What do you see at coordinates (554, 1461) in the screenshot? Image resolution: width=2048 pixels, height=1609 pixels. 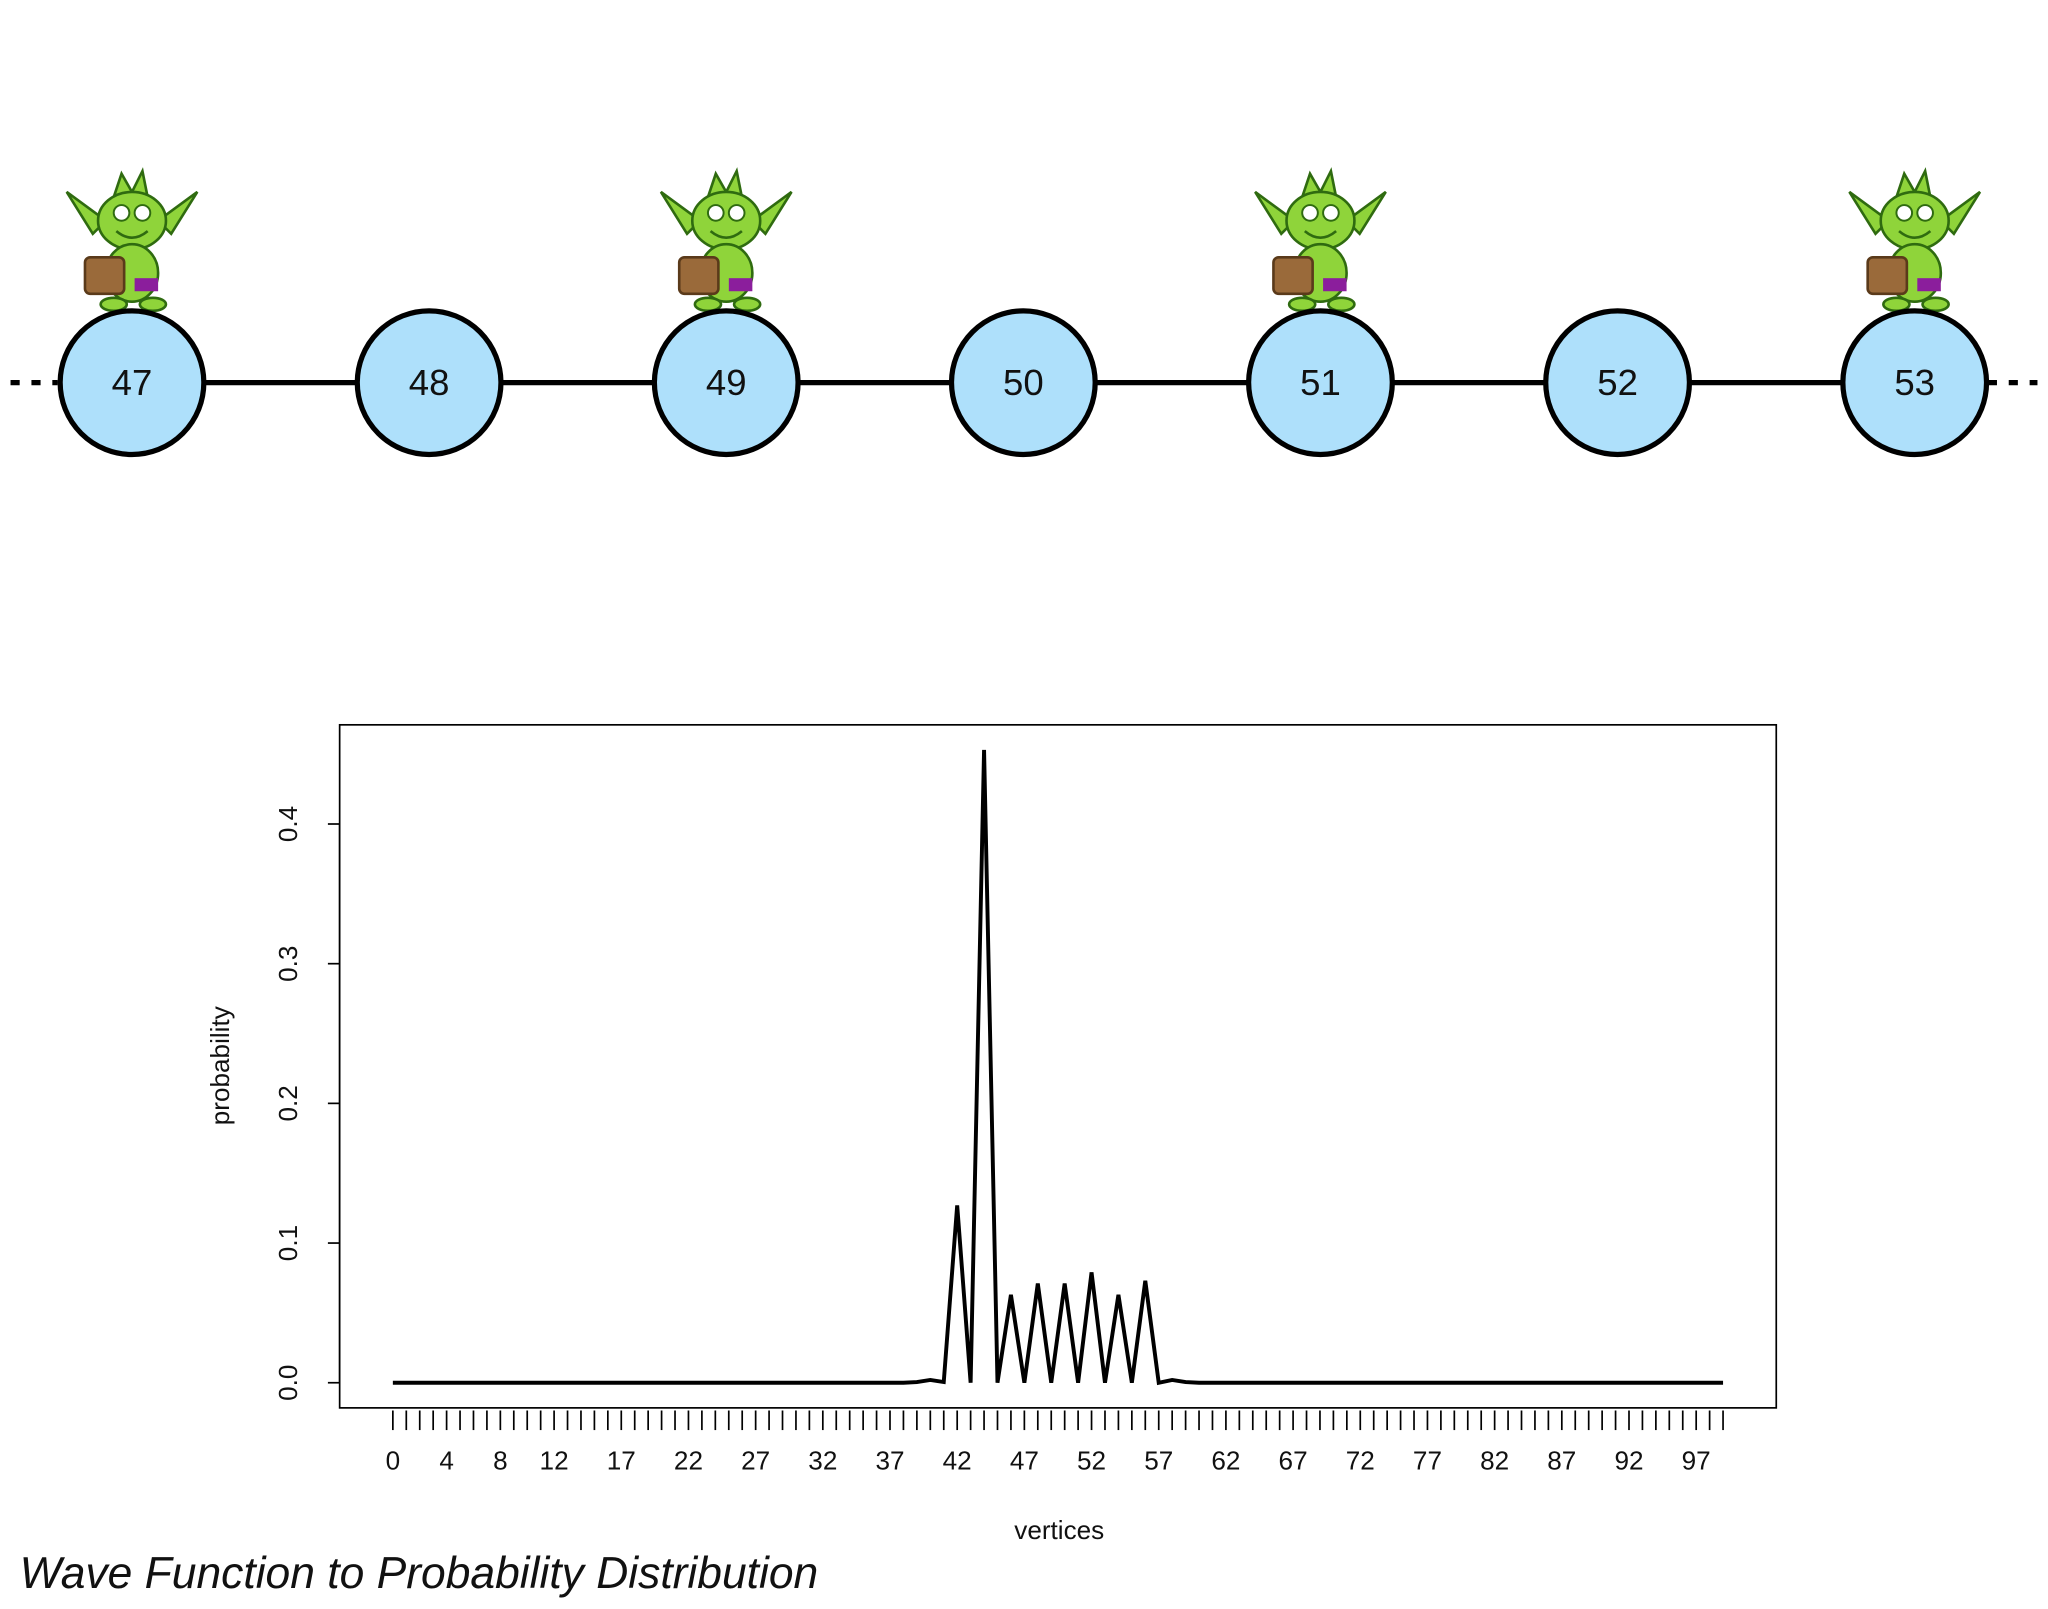 I see `x-tick-label: 12` at bounding box center [554, 1461].